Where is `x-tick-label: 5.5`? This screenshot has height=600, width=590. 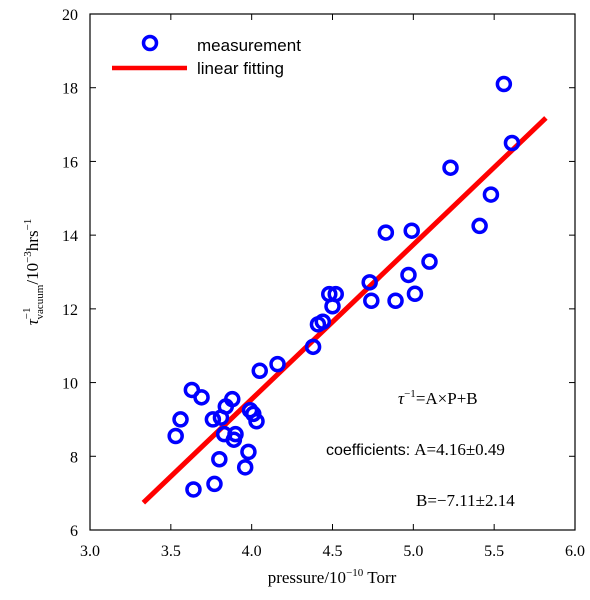
x-tick-label: 5.5 is located at coordinates (494, 551).